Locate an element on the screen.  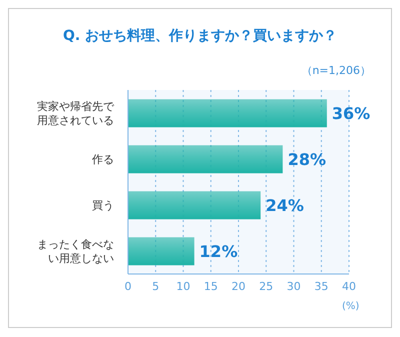
x-tick-label: 25 is located at coordinates (266, 286).